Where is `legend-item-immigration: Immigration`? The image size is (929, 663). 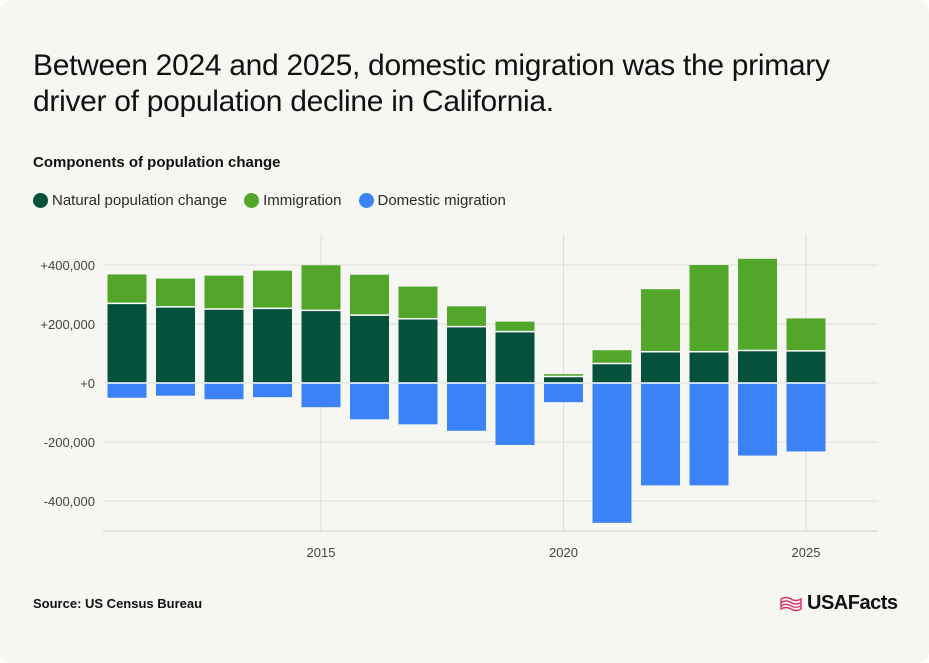
legend-item-immigration: Immigration is located at coordinates (293, 200).